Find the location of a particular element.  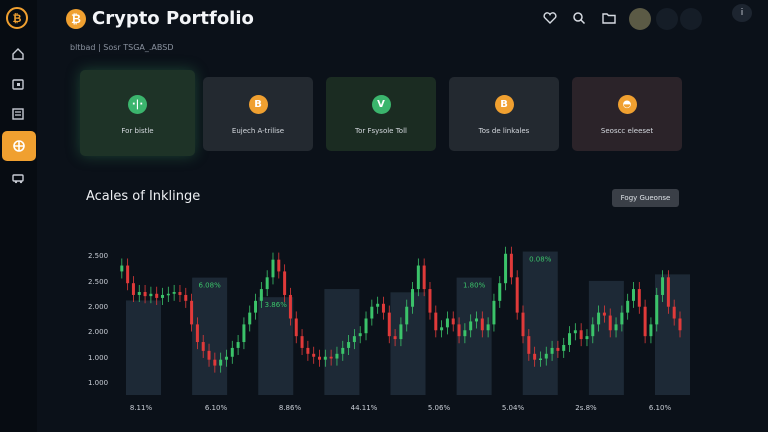

portfolio-card: B Tos de linkales is located at coordinates (504, 114).